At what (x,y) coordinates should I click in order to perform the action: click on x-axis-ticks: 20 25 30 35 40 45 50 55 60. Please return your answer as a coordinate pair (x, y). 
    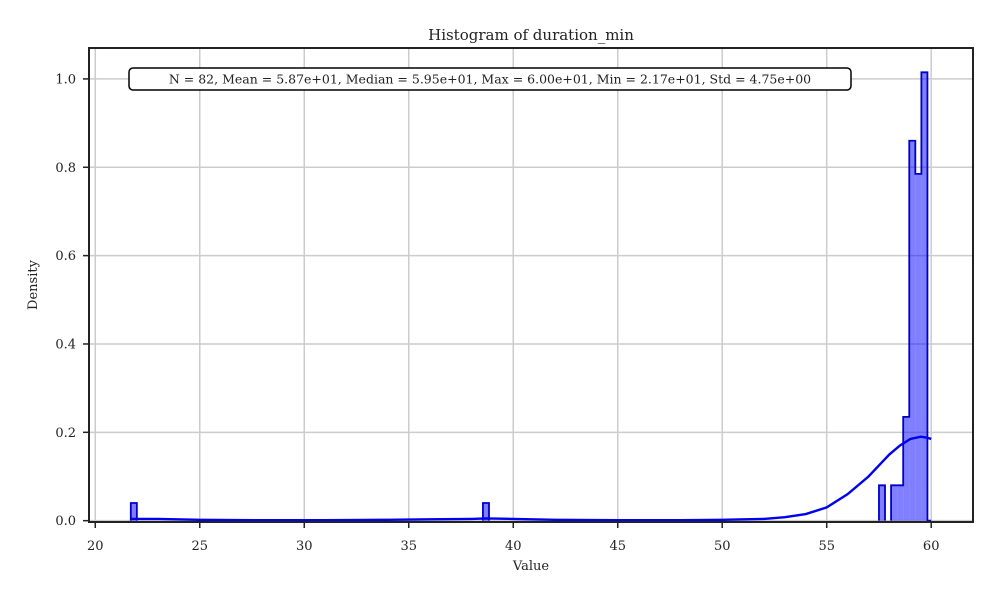
    Looking at the image, I should click on (513, 538).